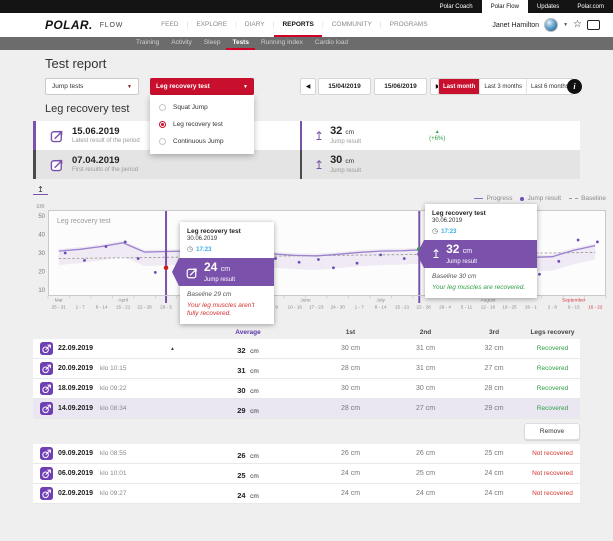 The width and height of the screenshot is (613, 541). I want to click on chart-title: Leg recovery test, so click(84, 221).